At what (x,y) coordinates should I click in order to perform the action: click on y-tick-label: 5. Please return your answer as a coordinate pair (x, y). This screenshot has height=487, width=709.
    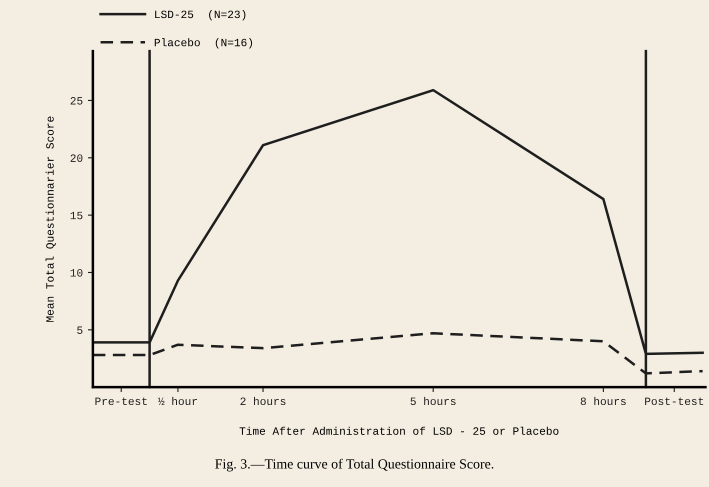
    Looking at the image, I should click on (79, 330).